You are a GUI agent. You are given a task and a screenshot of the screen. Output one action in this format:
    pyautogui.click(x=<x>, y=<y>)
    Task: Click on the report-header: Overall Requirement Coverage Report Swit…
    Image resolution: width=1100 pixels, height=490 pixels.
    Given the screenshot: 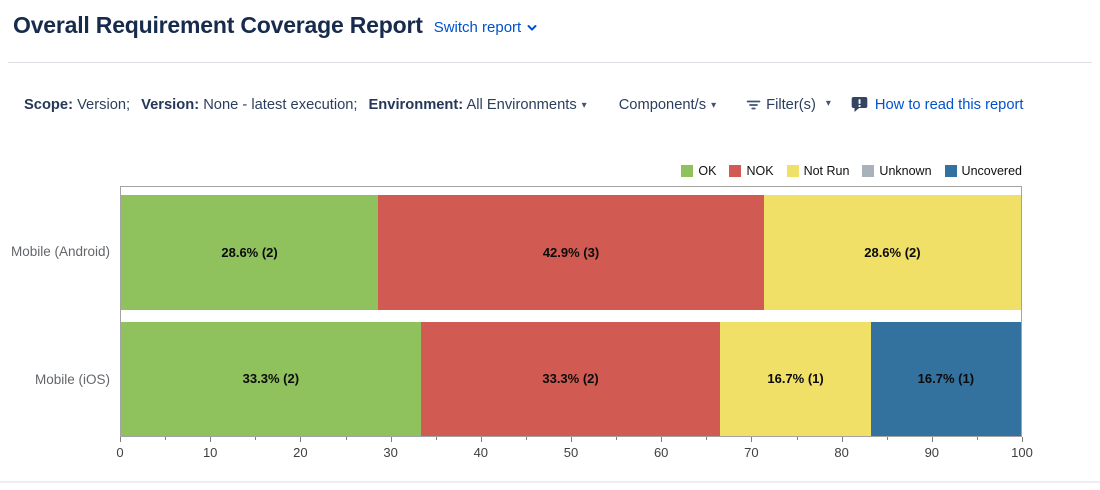 What is the action you would take?
    pyautogui.click(x=275, y=25)
    